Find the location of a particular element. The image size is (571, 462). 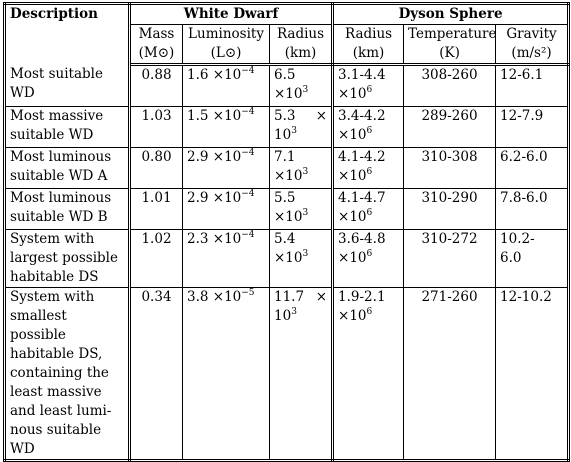

cell-wd-radius: 6.5 ×103 is located at coordinates (302, 85).